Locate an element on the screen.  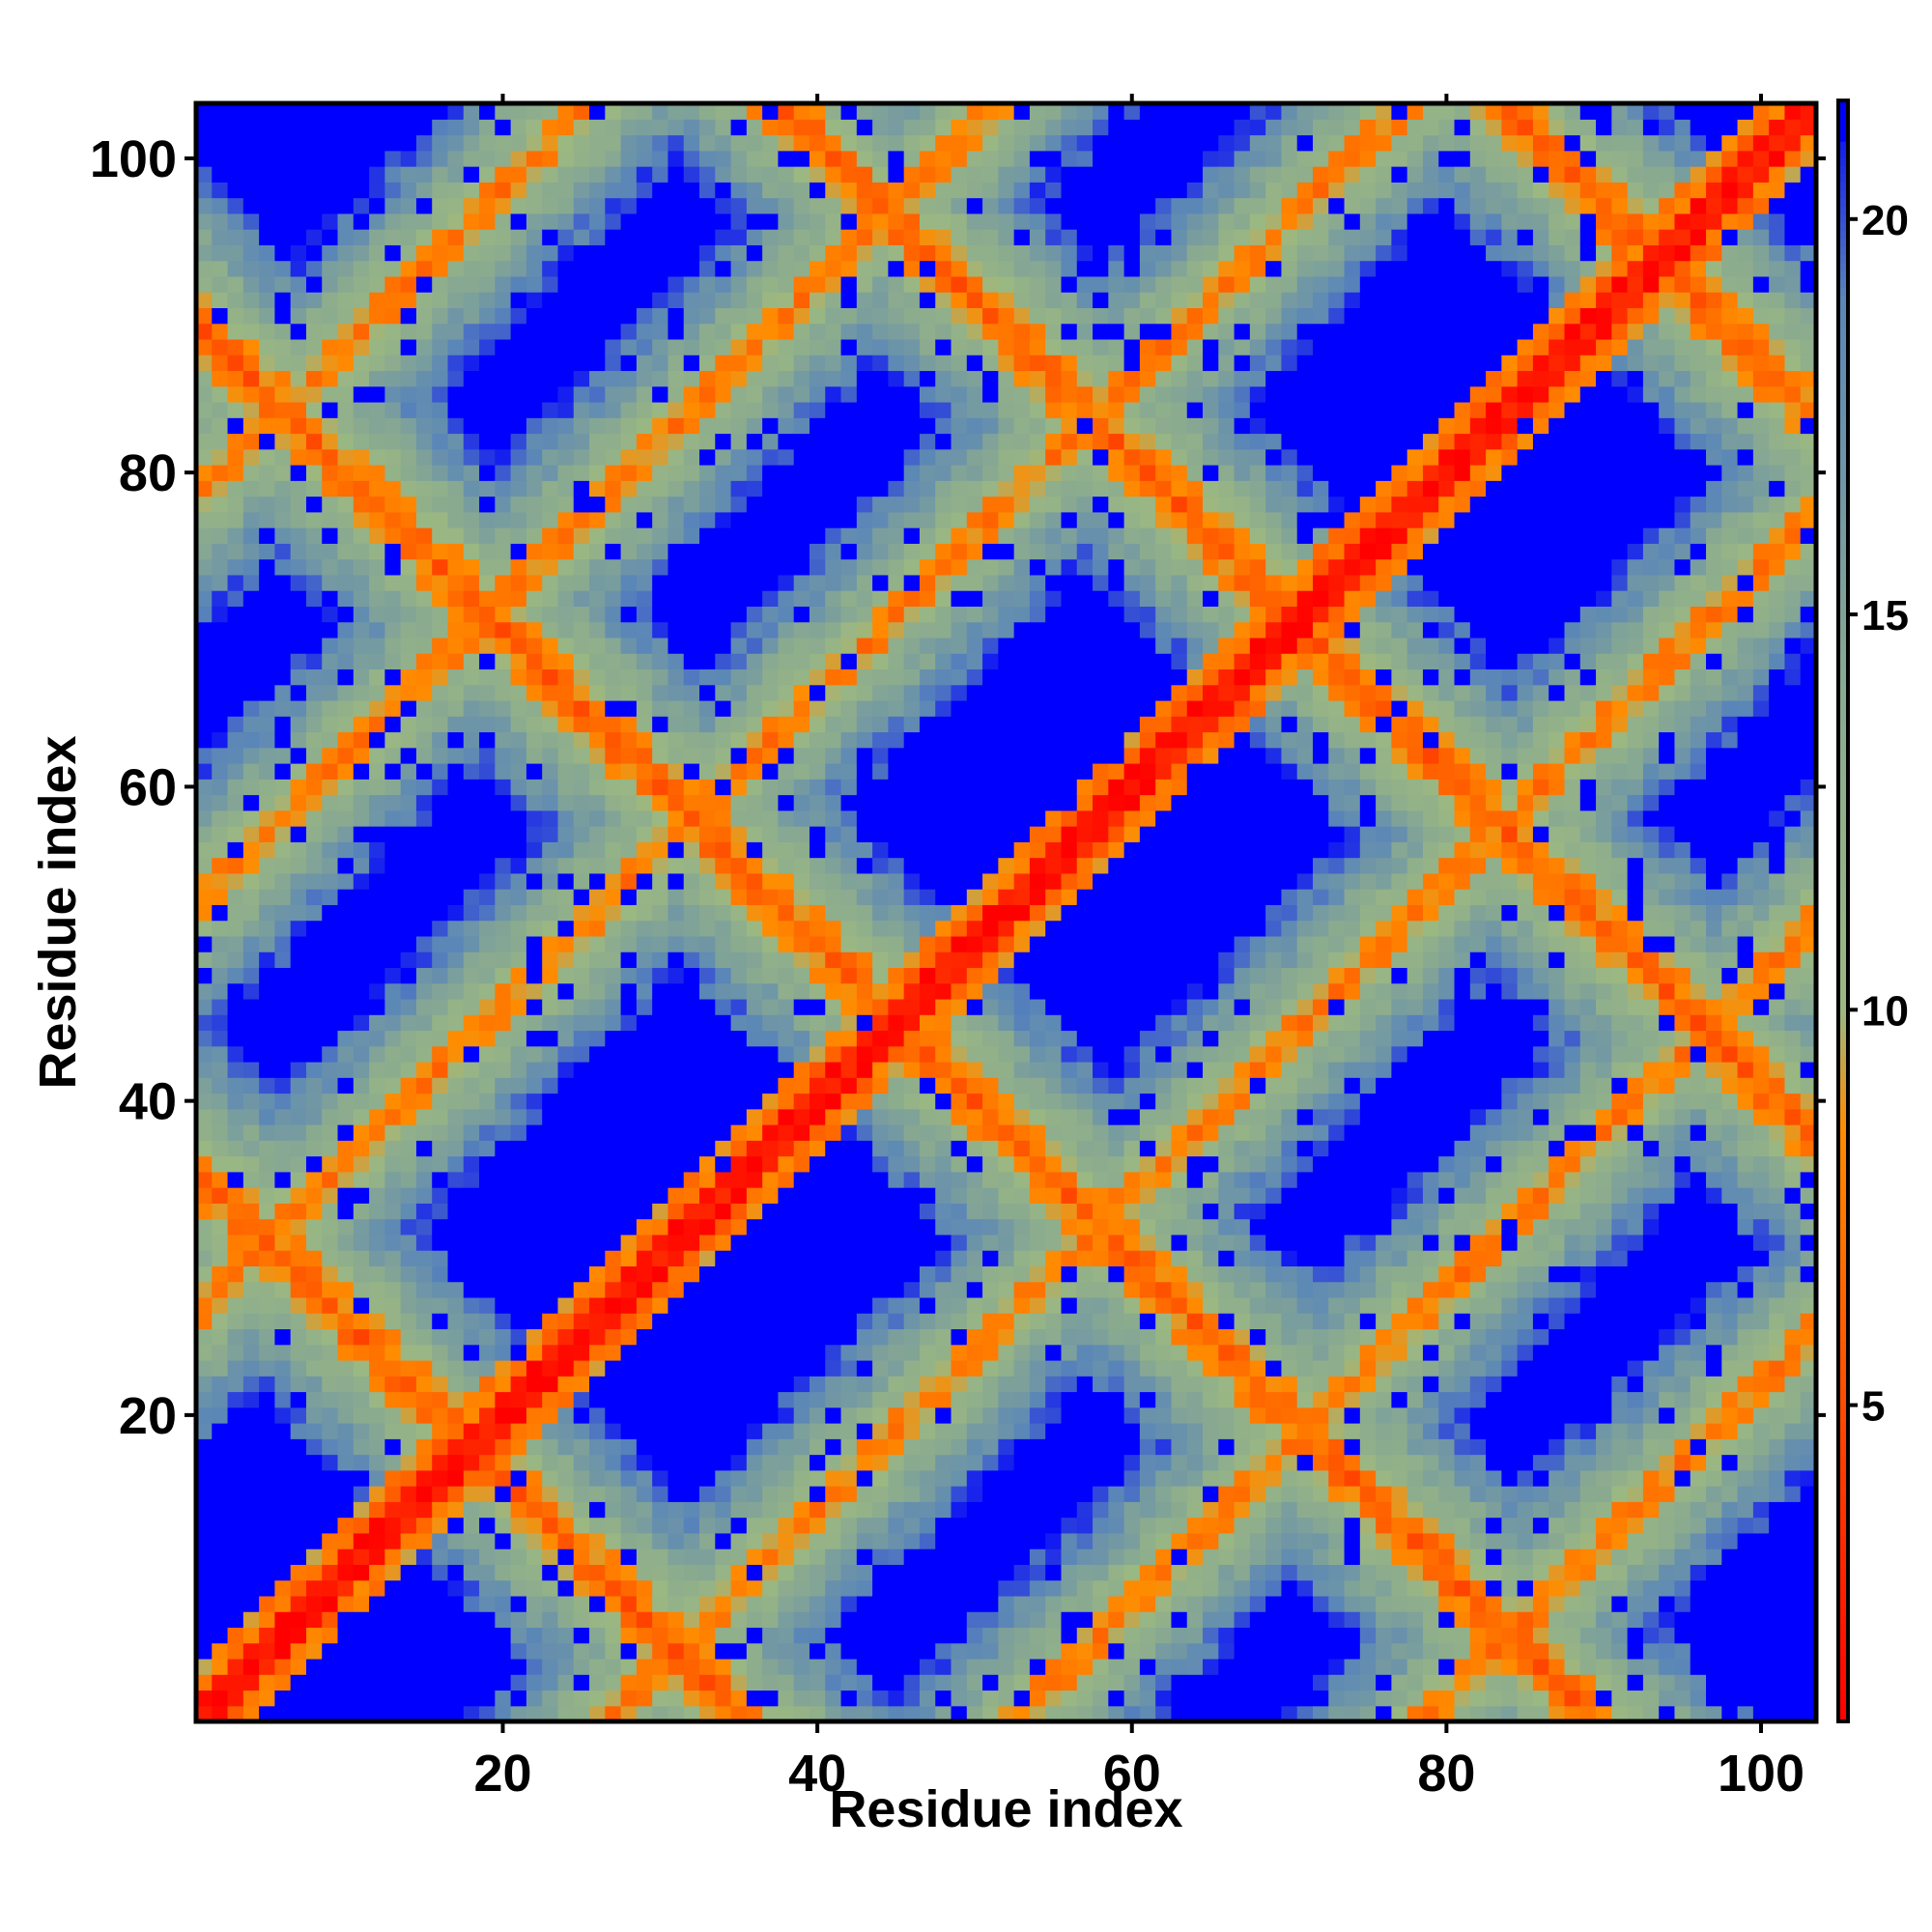
x-tick-label: 100 is located at coordinates (1761, 1774).